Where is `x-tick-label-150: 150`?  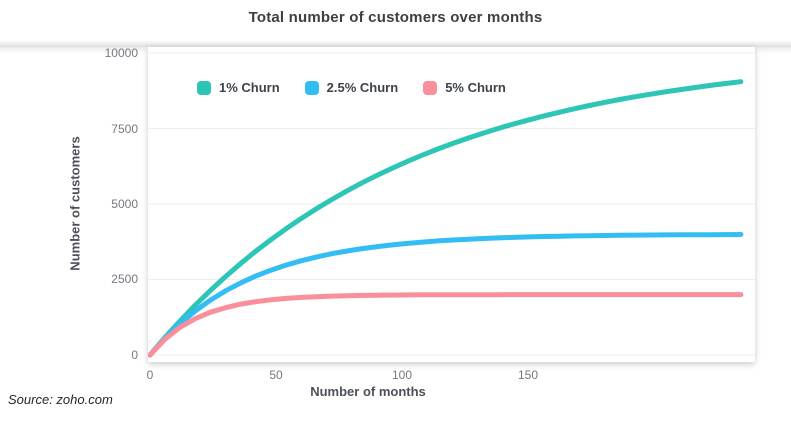
x-tick-label-150: 150 is located at coordinates (528, 375).